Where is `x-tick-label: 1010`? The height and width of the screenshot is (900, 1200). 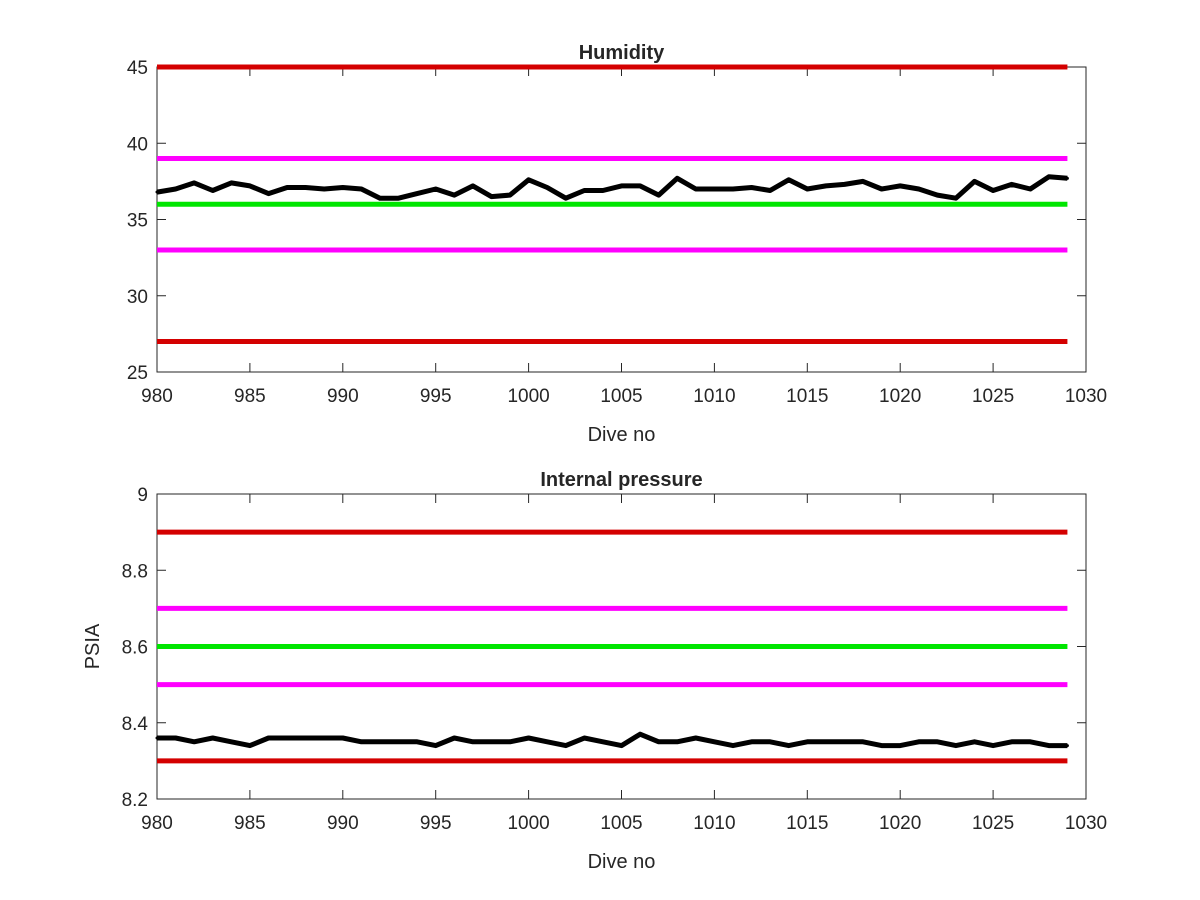 x-tick-label: 1010 is located at coordinates (714, 396).